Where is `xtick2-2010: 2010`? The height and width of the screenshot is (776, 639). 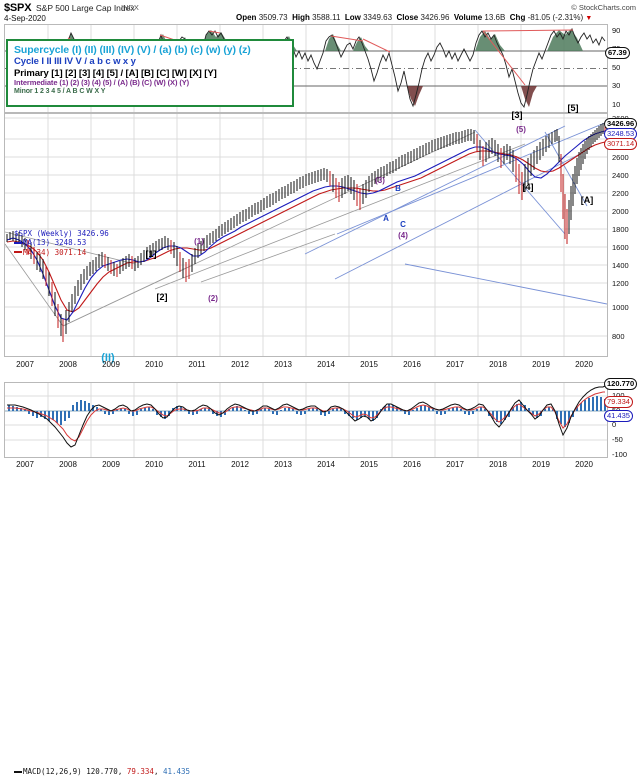
xtick2-2010: 2010 is located at coordinates (154, 464).